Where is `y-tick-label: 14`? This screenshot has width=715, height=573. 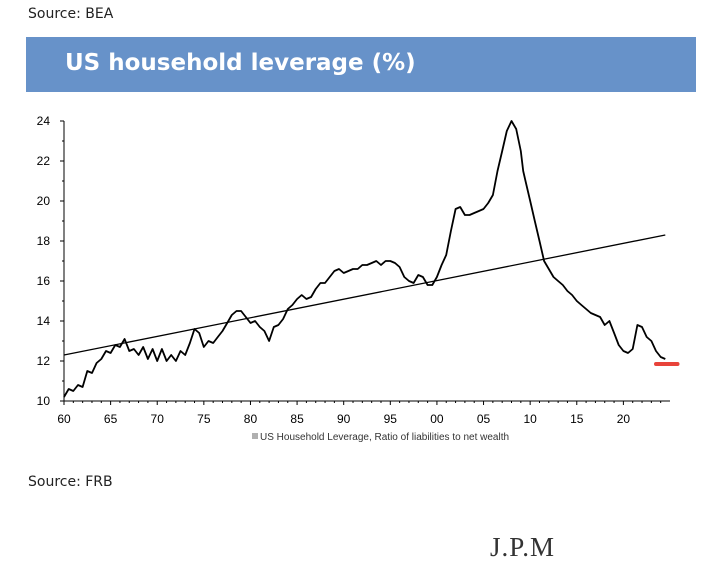
y-tick-label: 14 is located at coordinates (44, 321).